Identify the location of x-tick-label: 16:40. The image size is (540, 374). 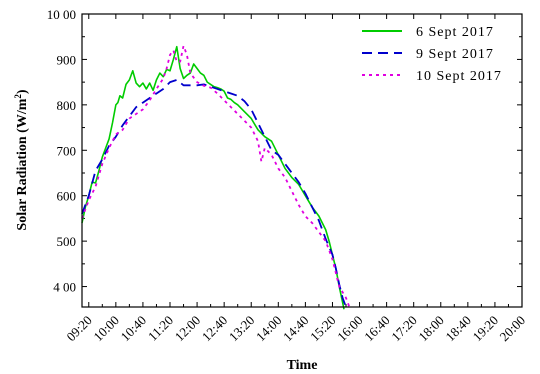
(377, 329).